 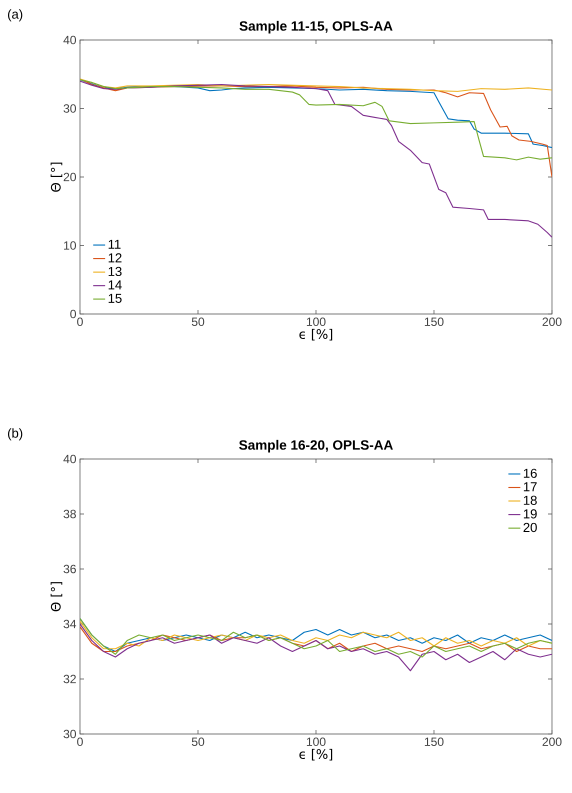 What do you see at coordinates (115, 298) in the screenshot?
I see `legend-label: 15` at bounding box center [115, 298].